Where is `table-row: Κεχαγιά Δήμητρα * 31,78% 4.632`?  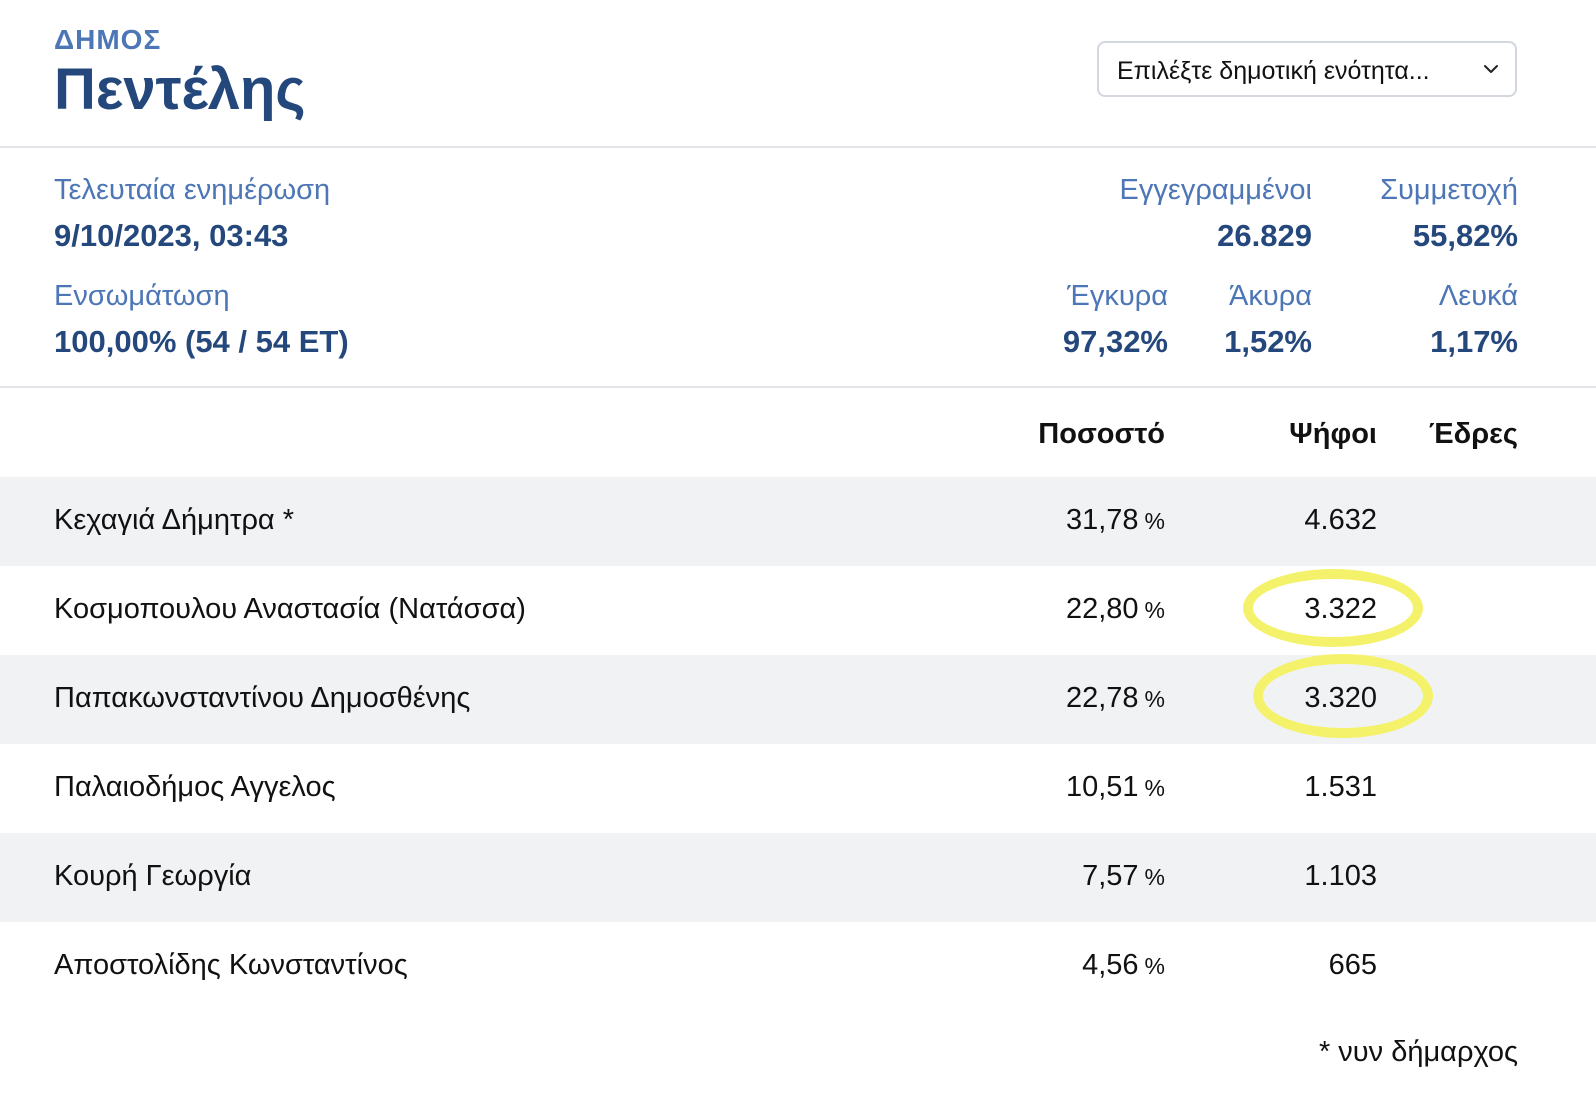 table-row: Κεχαγιά Δήμητρα * 31,78% 4.632 is located at coordinates (798, 521).